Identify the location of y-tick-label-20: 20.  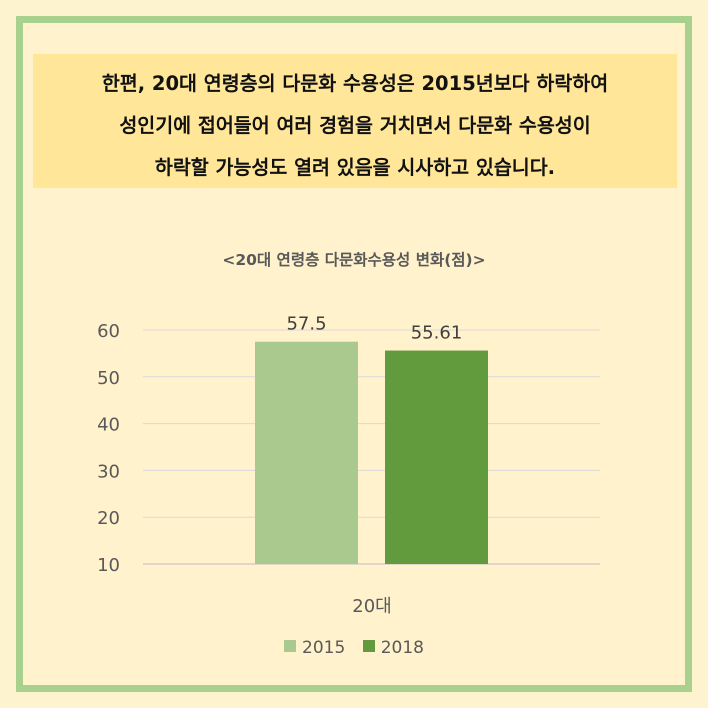
(108, 518).